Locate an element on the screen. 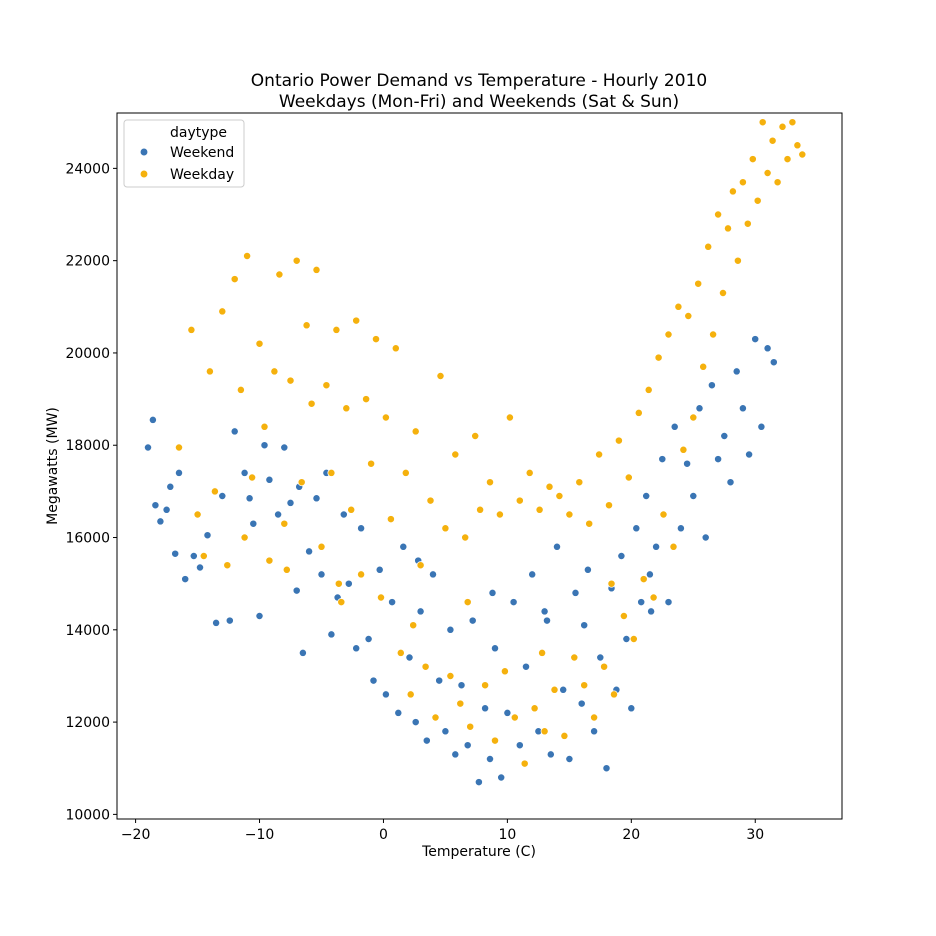 The height and width of the screenshot is (936, 936). legend-label-weekend: Weekend is located at coordinates (202, 153).